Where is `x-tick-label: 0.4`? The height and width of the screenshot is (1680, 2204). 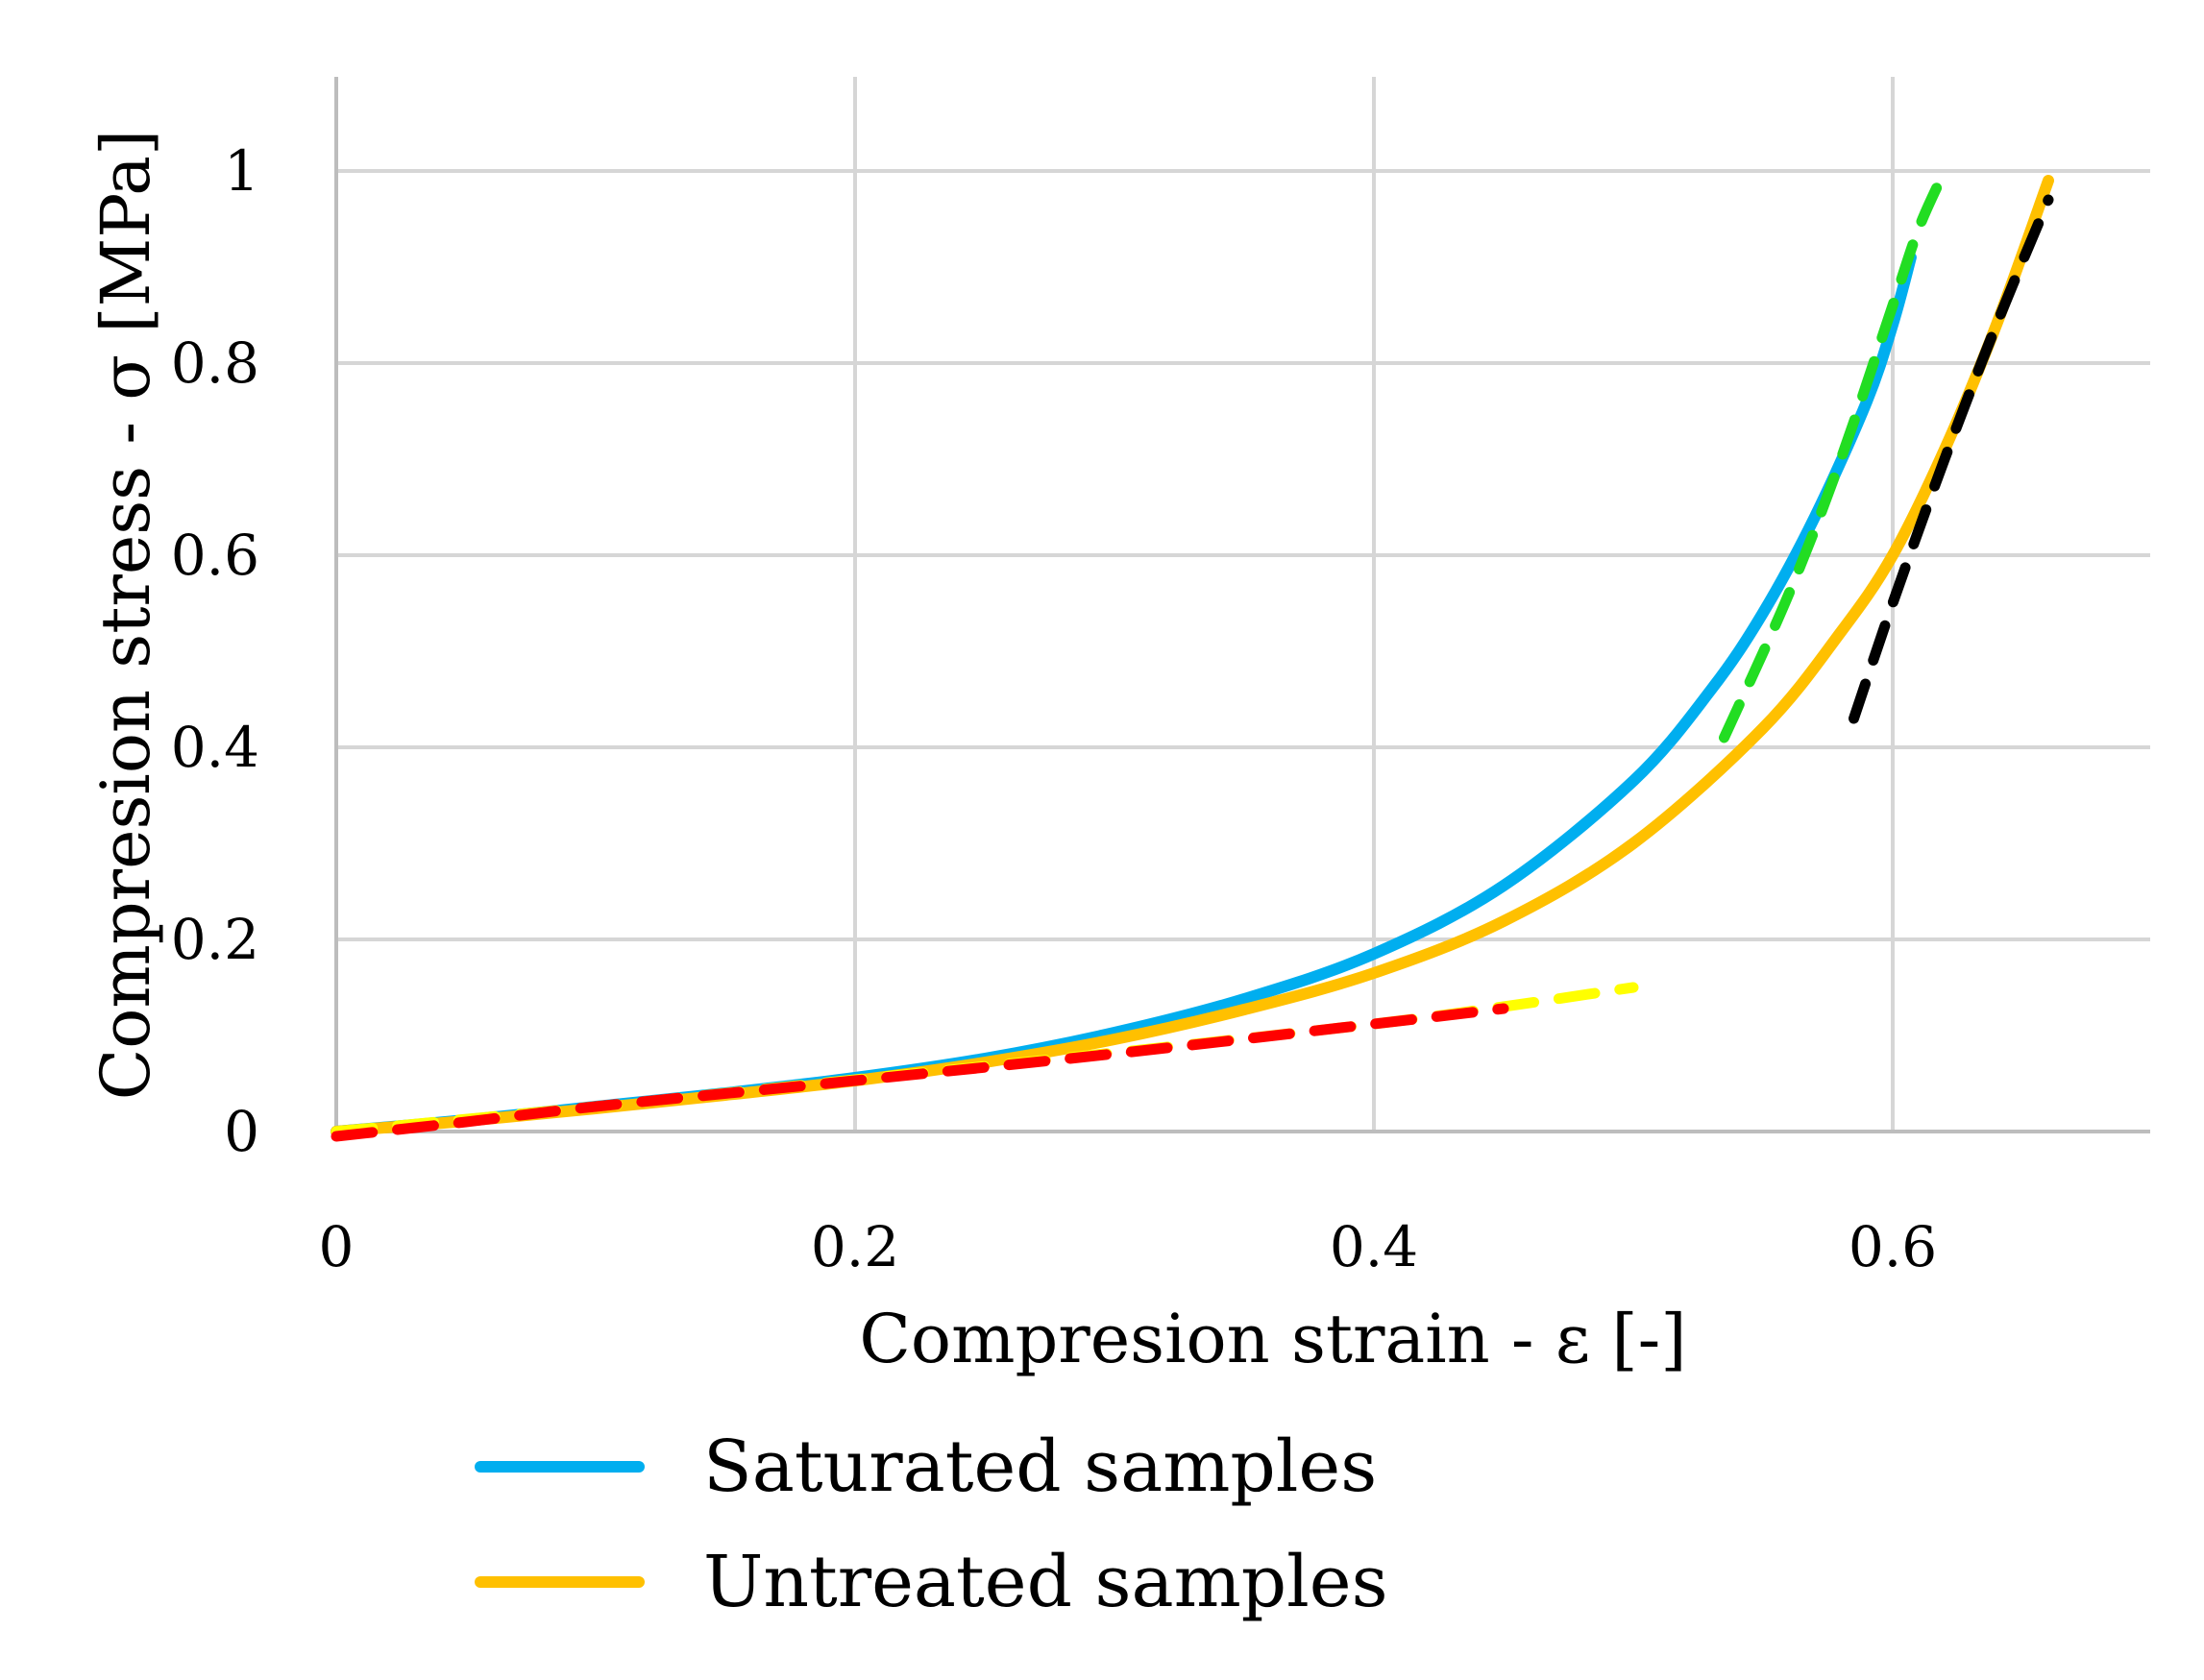
x-tick-label: 0.4 is located at coordinates (1374, 1246).